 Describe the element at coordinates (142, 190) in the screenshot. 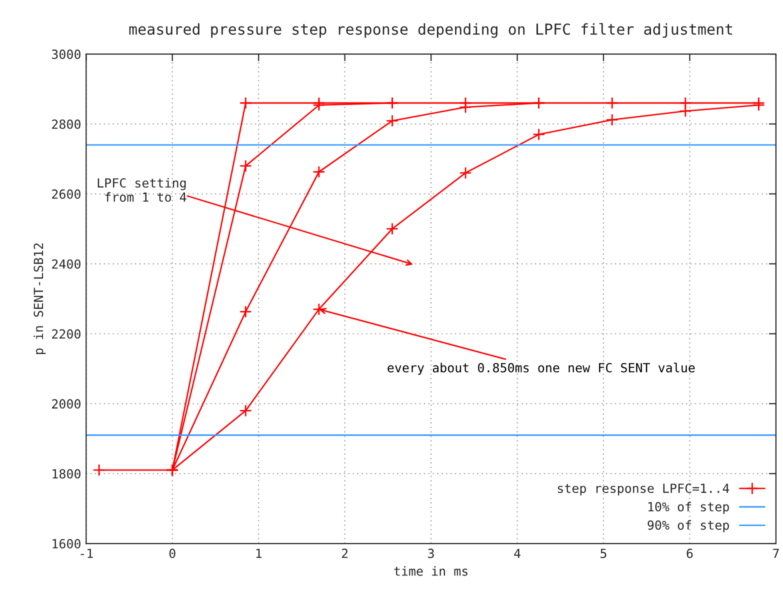

I see `annotation: LPFC setting from 1 to 4` at that location.